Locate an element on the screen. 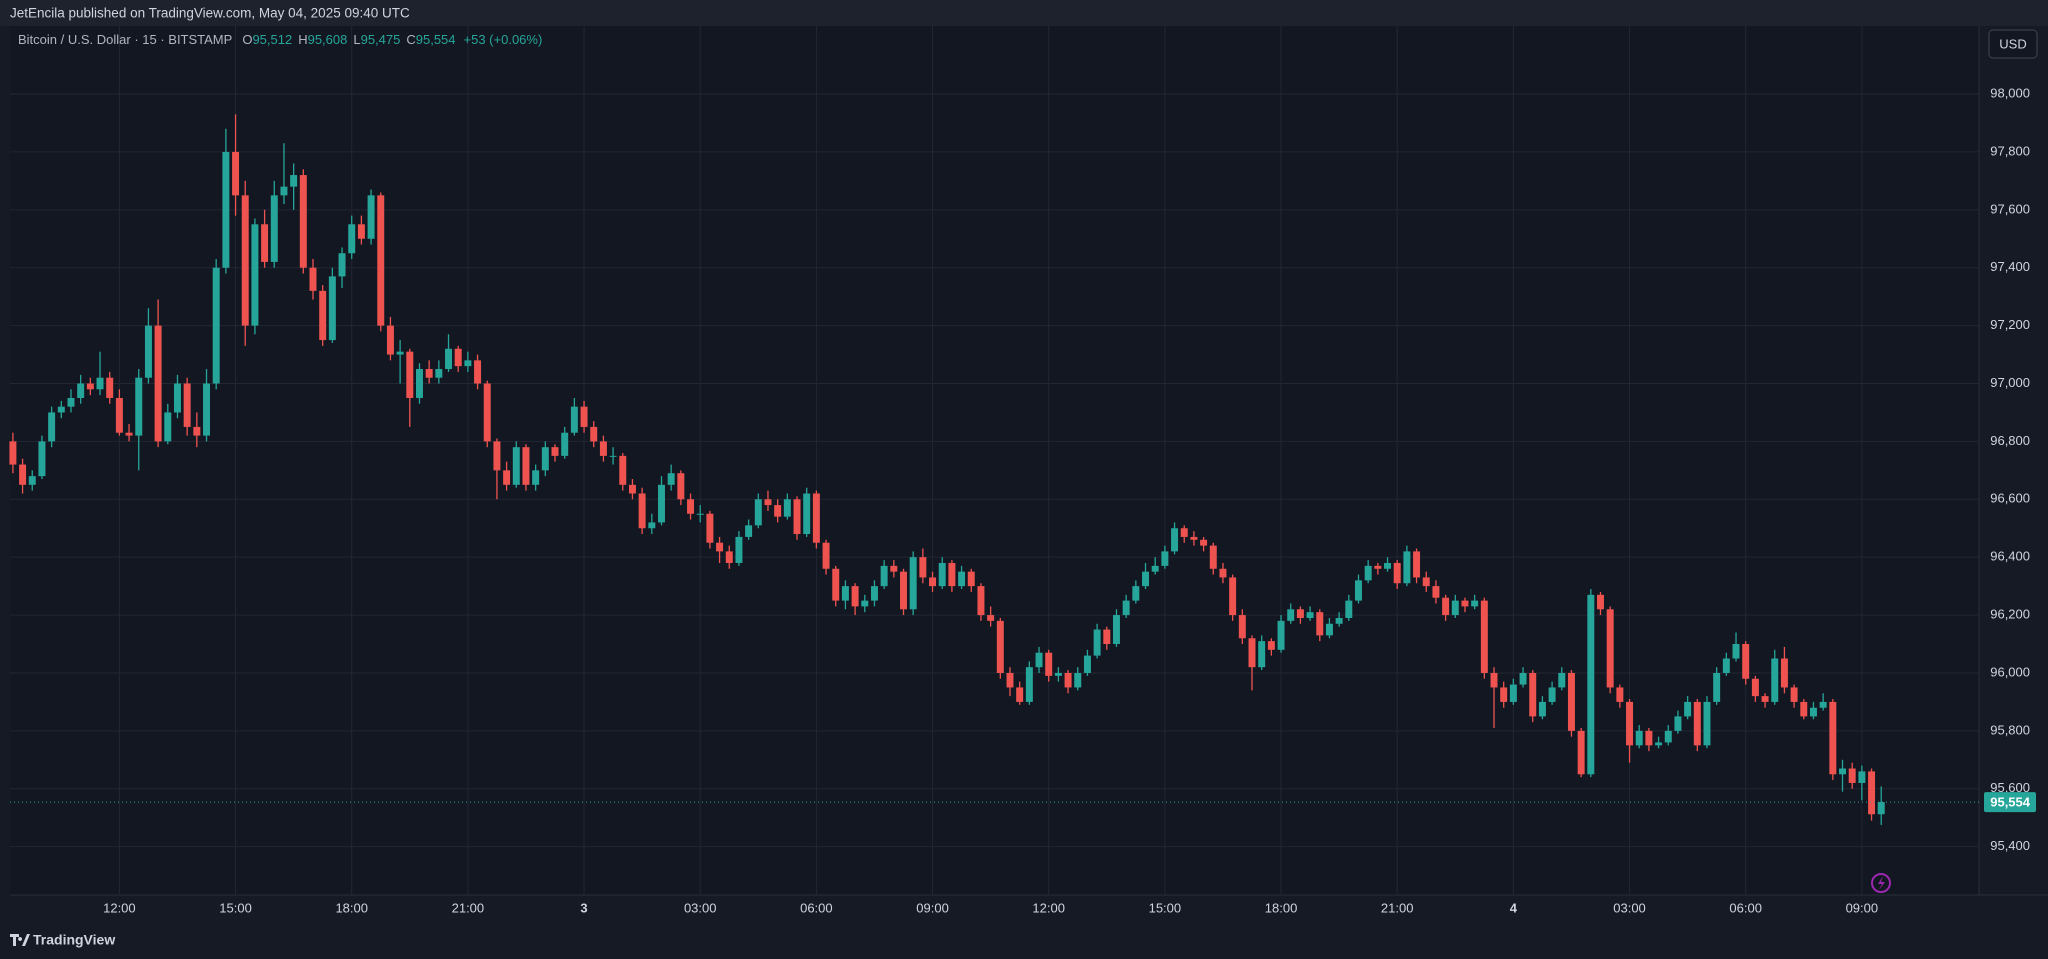 This screenshot has height=959, width=2048. y-tick-label: 97,600 is located at coordinates (2010, 208).